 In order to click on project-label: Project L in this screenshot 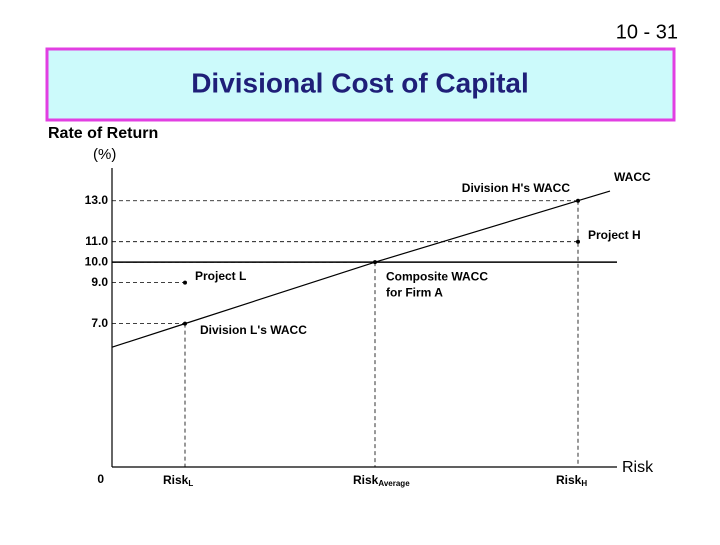, I will do `click(220, 276)`.